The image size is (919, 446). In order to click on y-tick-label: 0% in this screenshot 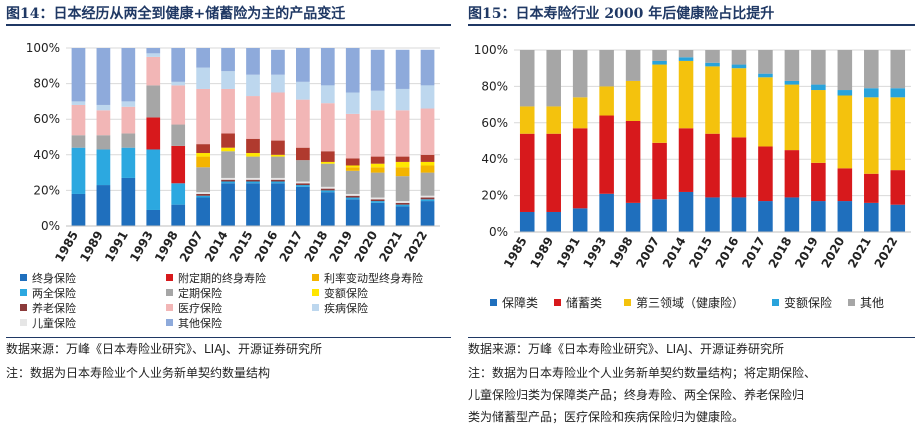, I will do `click(50, 226)`.